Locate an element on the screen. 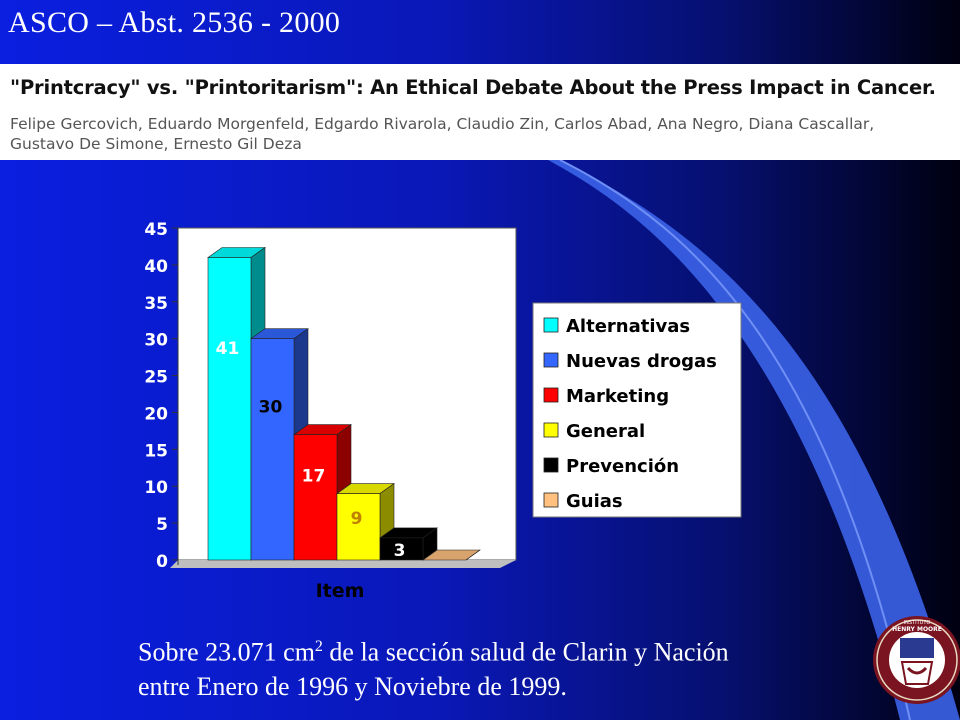 The height and width of the screenshot is (720, 960). bar-general: 9 is located at coordinates (365, 522).